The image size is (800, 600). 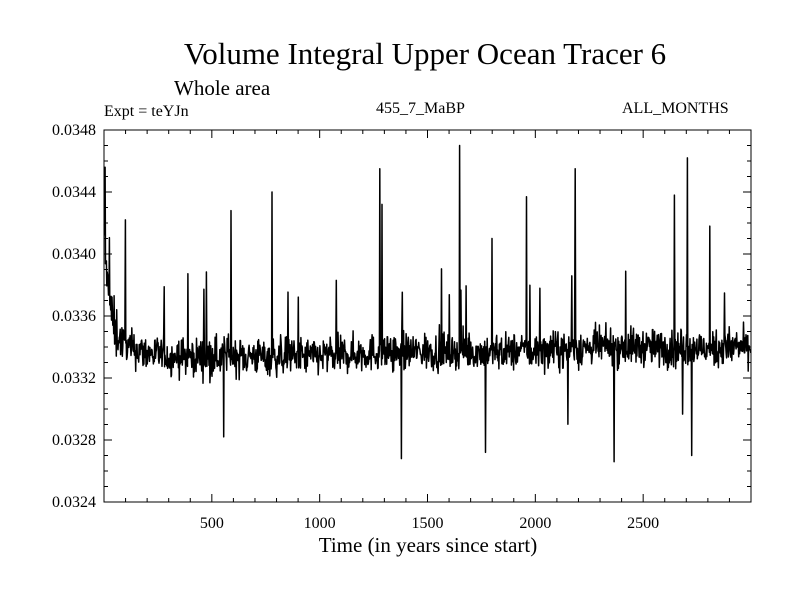 What do you see at coordinates (428, 523) in the screenshot?
I see `x-tick-label: 1500` at bounding box center [428, 523].